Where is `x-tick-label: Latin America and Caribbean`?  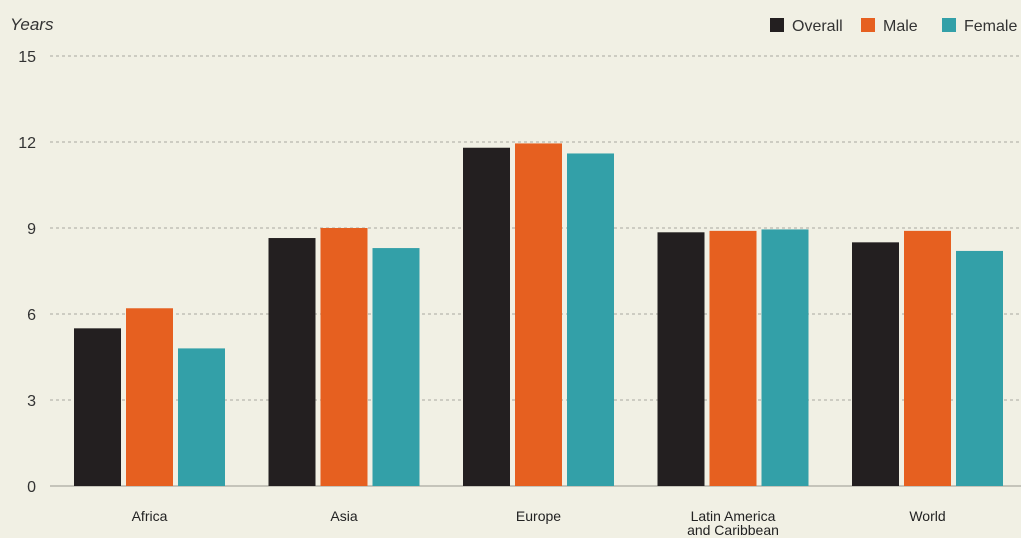 x-tick-label: Latin America and Caribbean is located at coordinates (733, 523).